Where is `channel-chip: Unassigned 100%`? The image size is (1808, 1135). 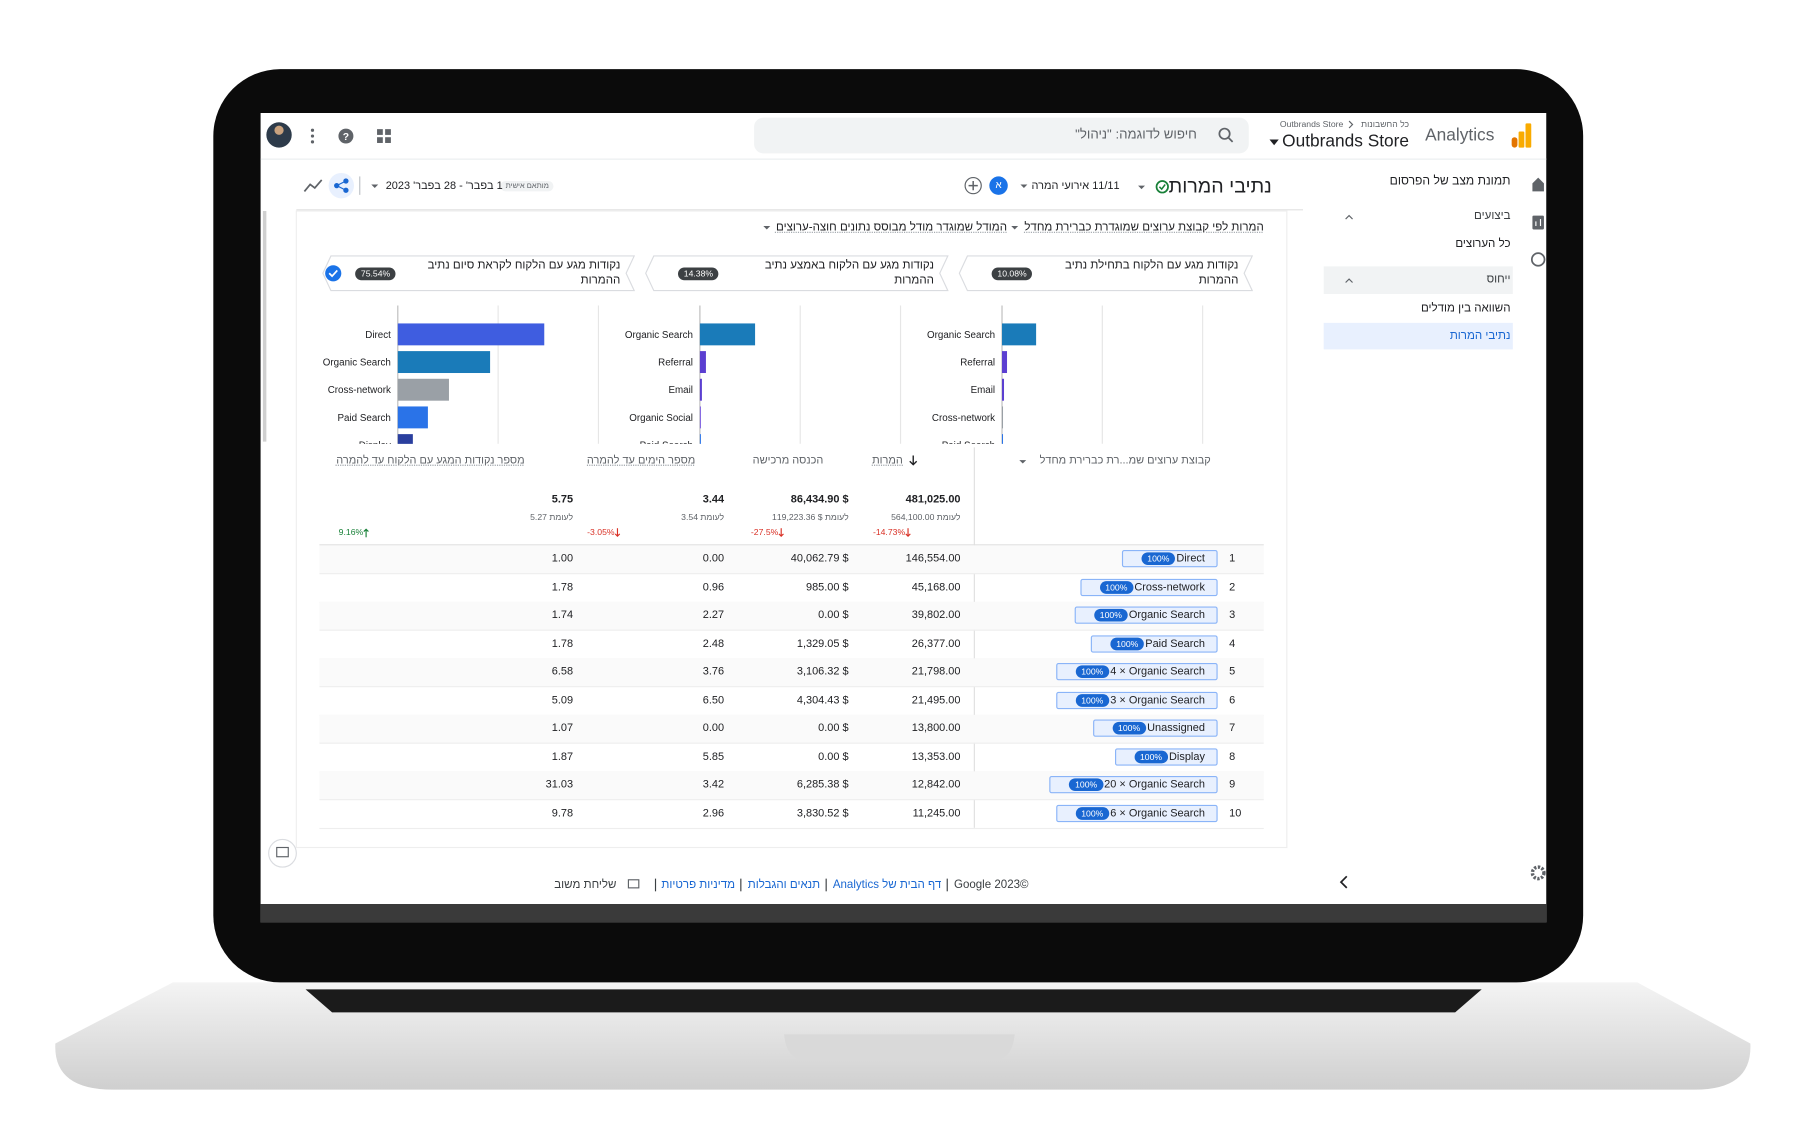
channel-chip: Unassigned 100% is located at coordinates (1155, 728).